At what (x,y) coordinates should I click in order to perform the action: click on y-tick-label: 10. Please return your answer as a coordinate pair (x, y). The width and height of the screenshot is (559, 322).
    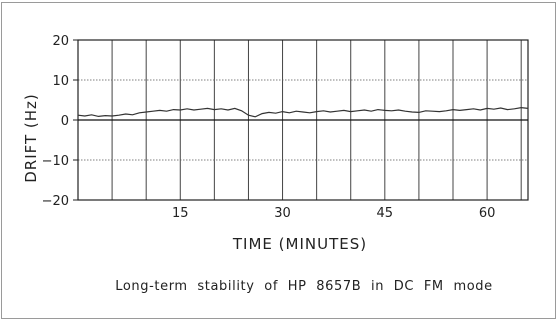
    Looking at the image, I should click on (60, 81).